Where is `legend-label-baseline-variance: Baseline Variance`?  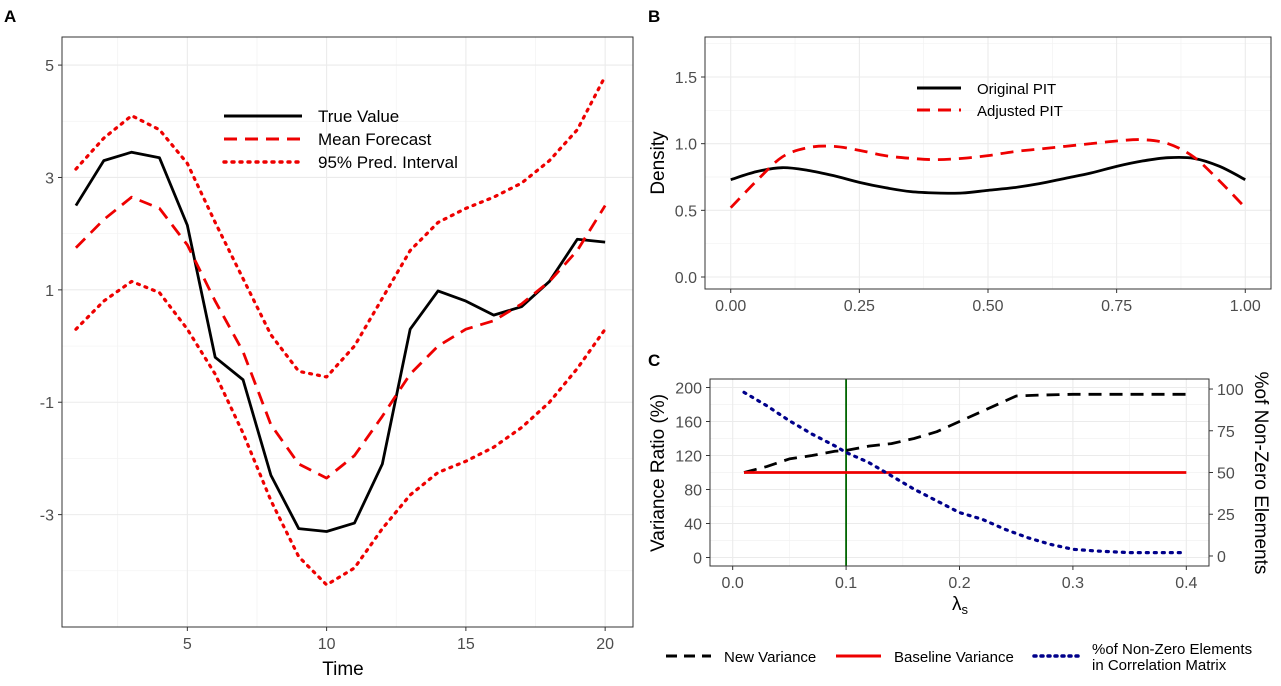 legend-label-baseline-variance: Baseline Variance is located at coordinates (954, 657).